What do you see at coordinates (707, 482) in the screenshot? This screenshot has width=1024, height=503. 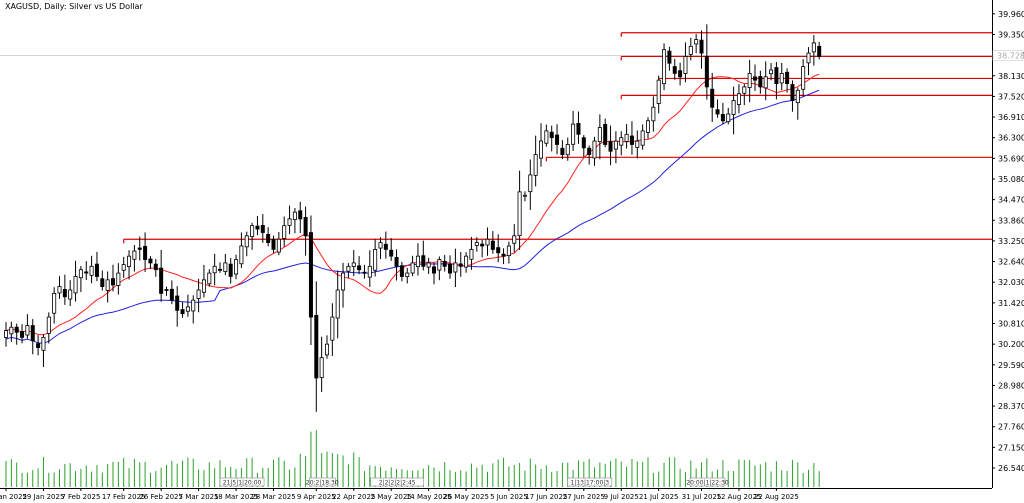 I see `event-marker: 20:00|1|22:30` at bounding box center [707, 482].